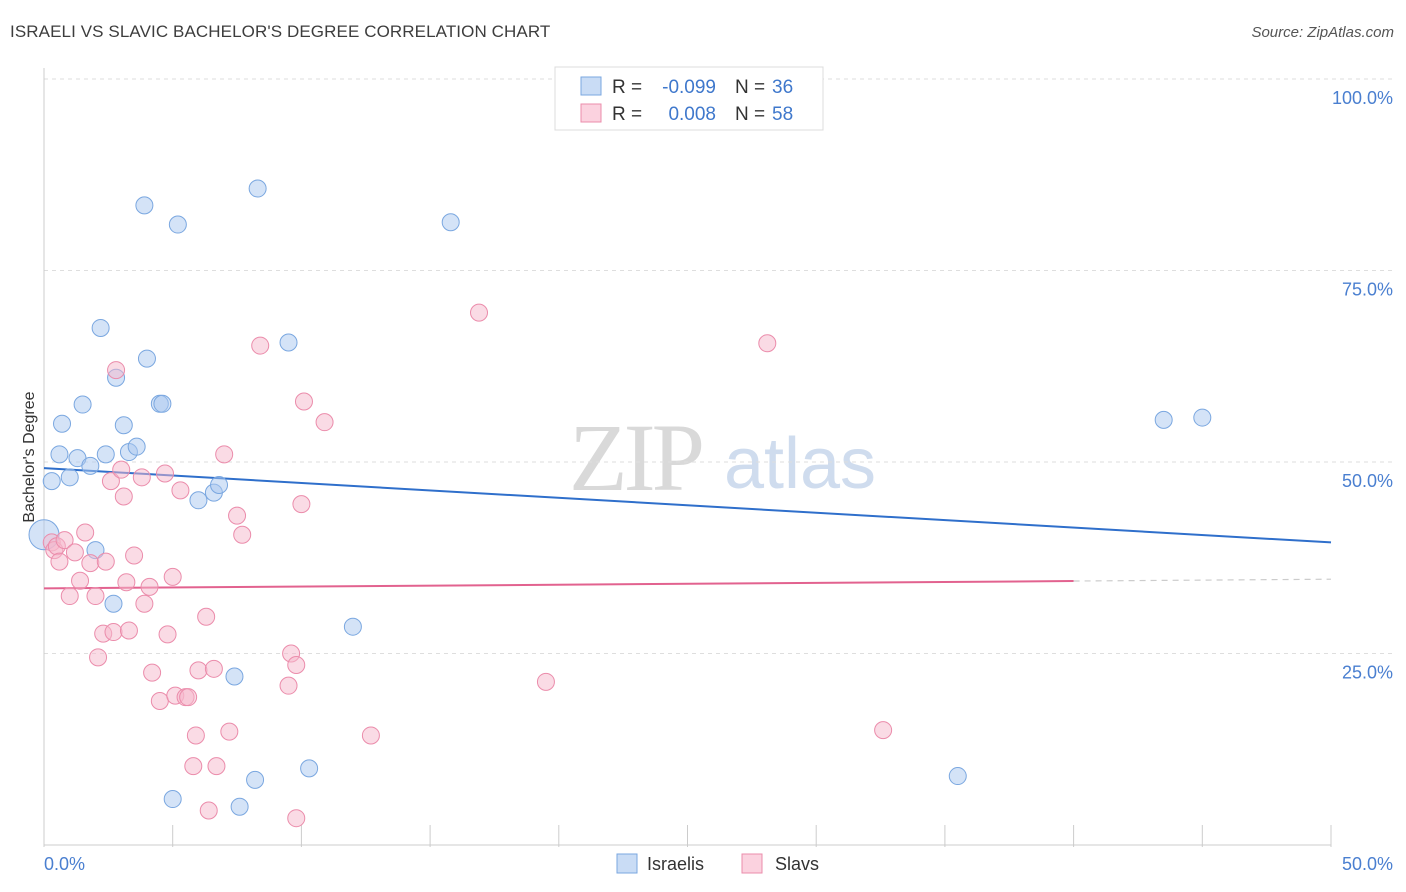 This screenshot has width=1406, height=892. Describe the element at coordinates (800, 464) in the screenshot. I see `watermark-atlas: atlas` at that location.